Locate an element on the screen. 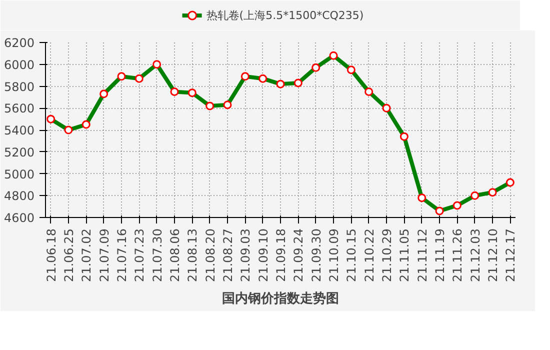 The image size is (550, 350). y-tick-label: 4600 is located at coordinates (19, 218).